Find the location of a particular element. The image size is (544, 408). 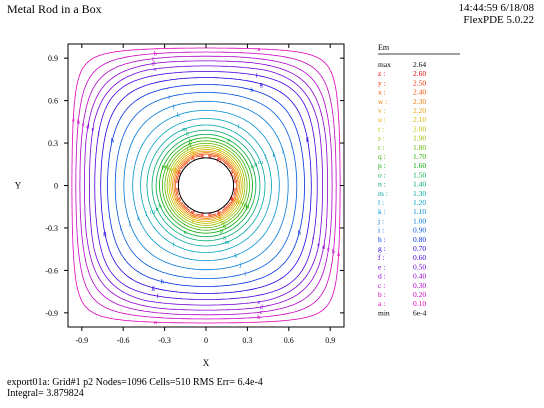

legend-level-label: q : is located at coordinates (382, 156).